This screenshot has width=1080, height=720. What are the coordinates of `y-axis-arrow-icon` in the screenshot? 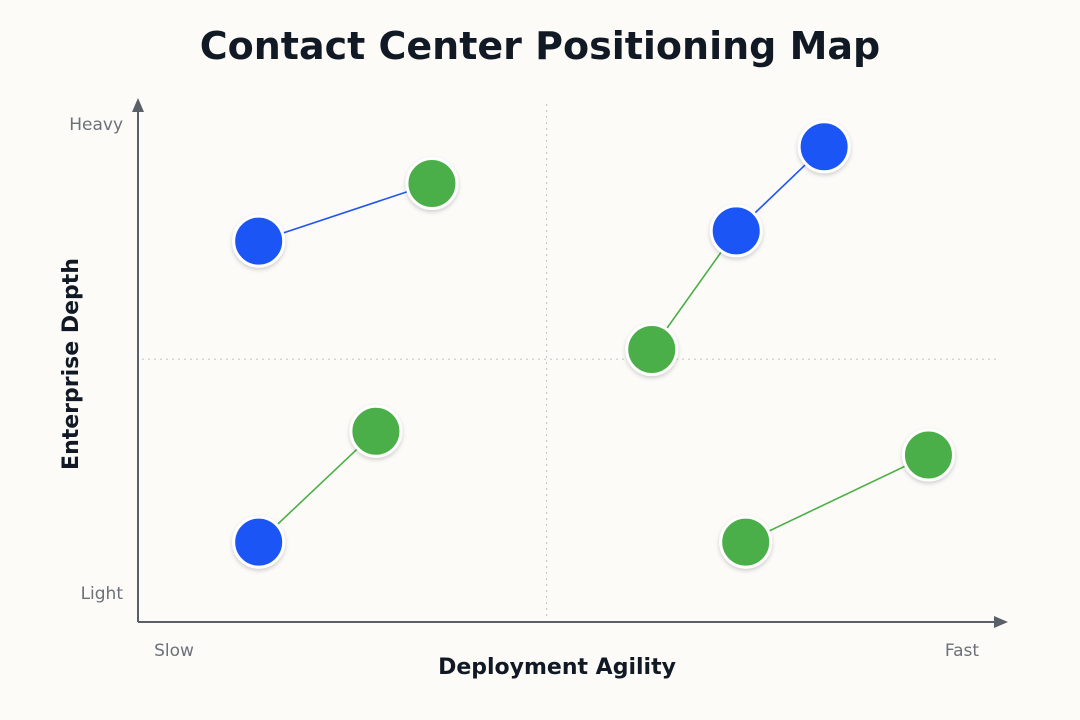 It's located at (138, 105).